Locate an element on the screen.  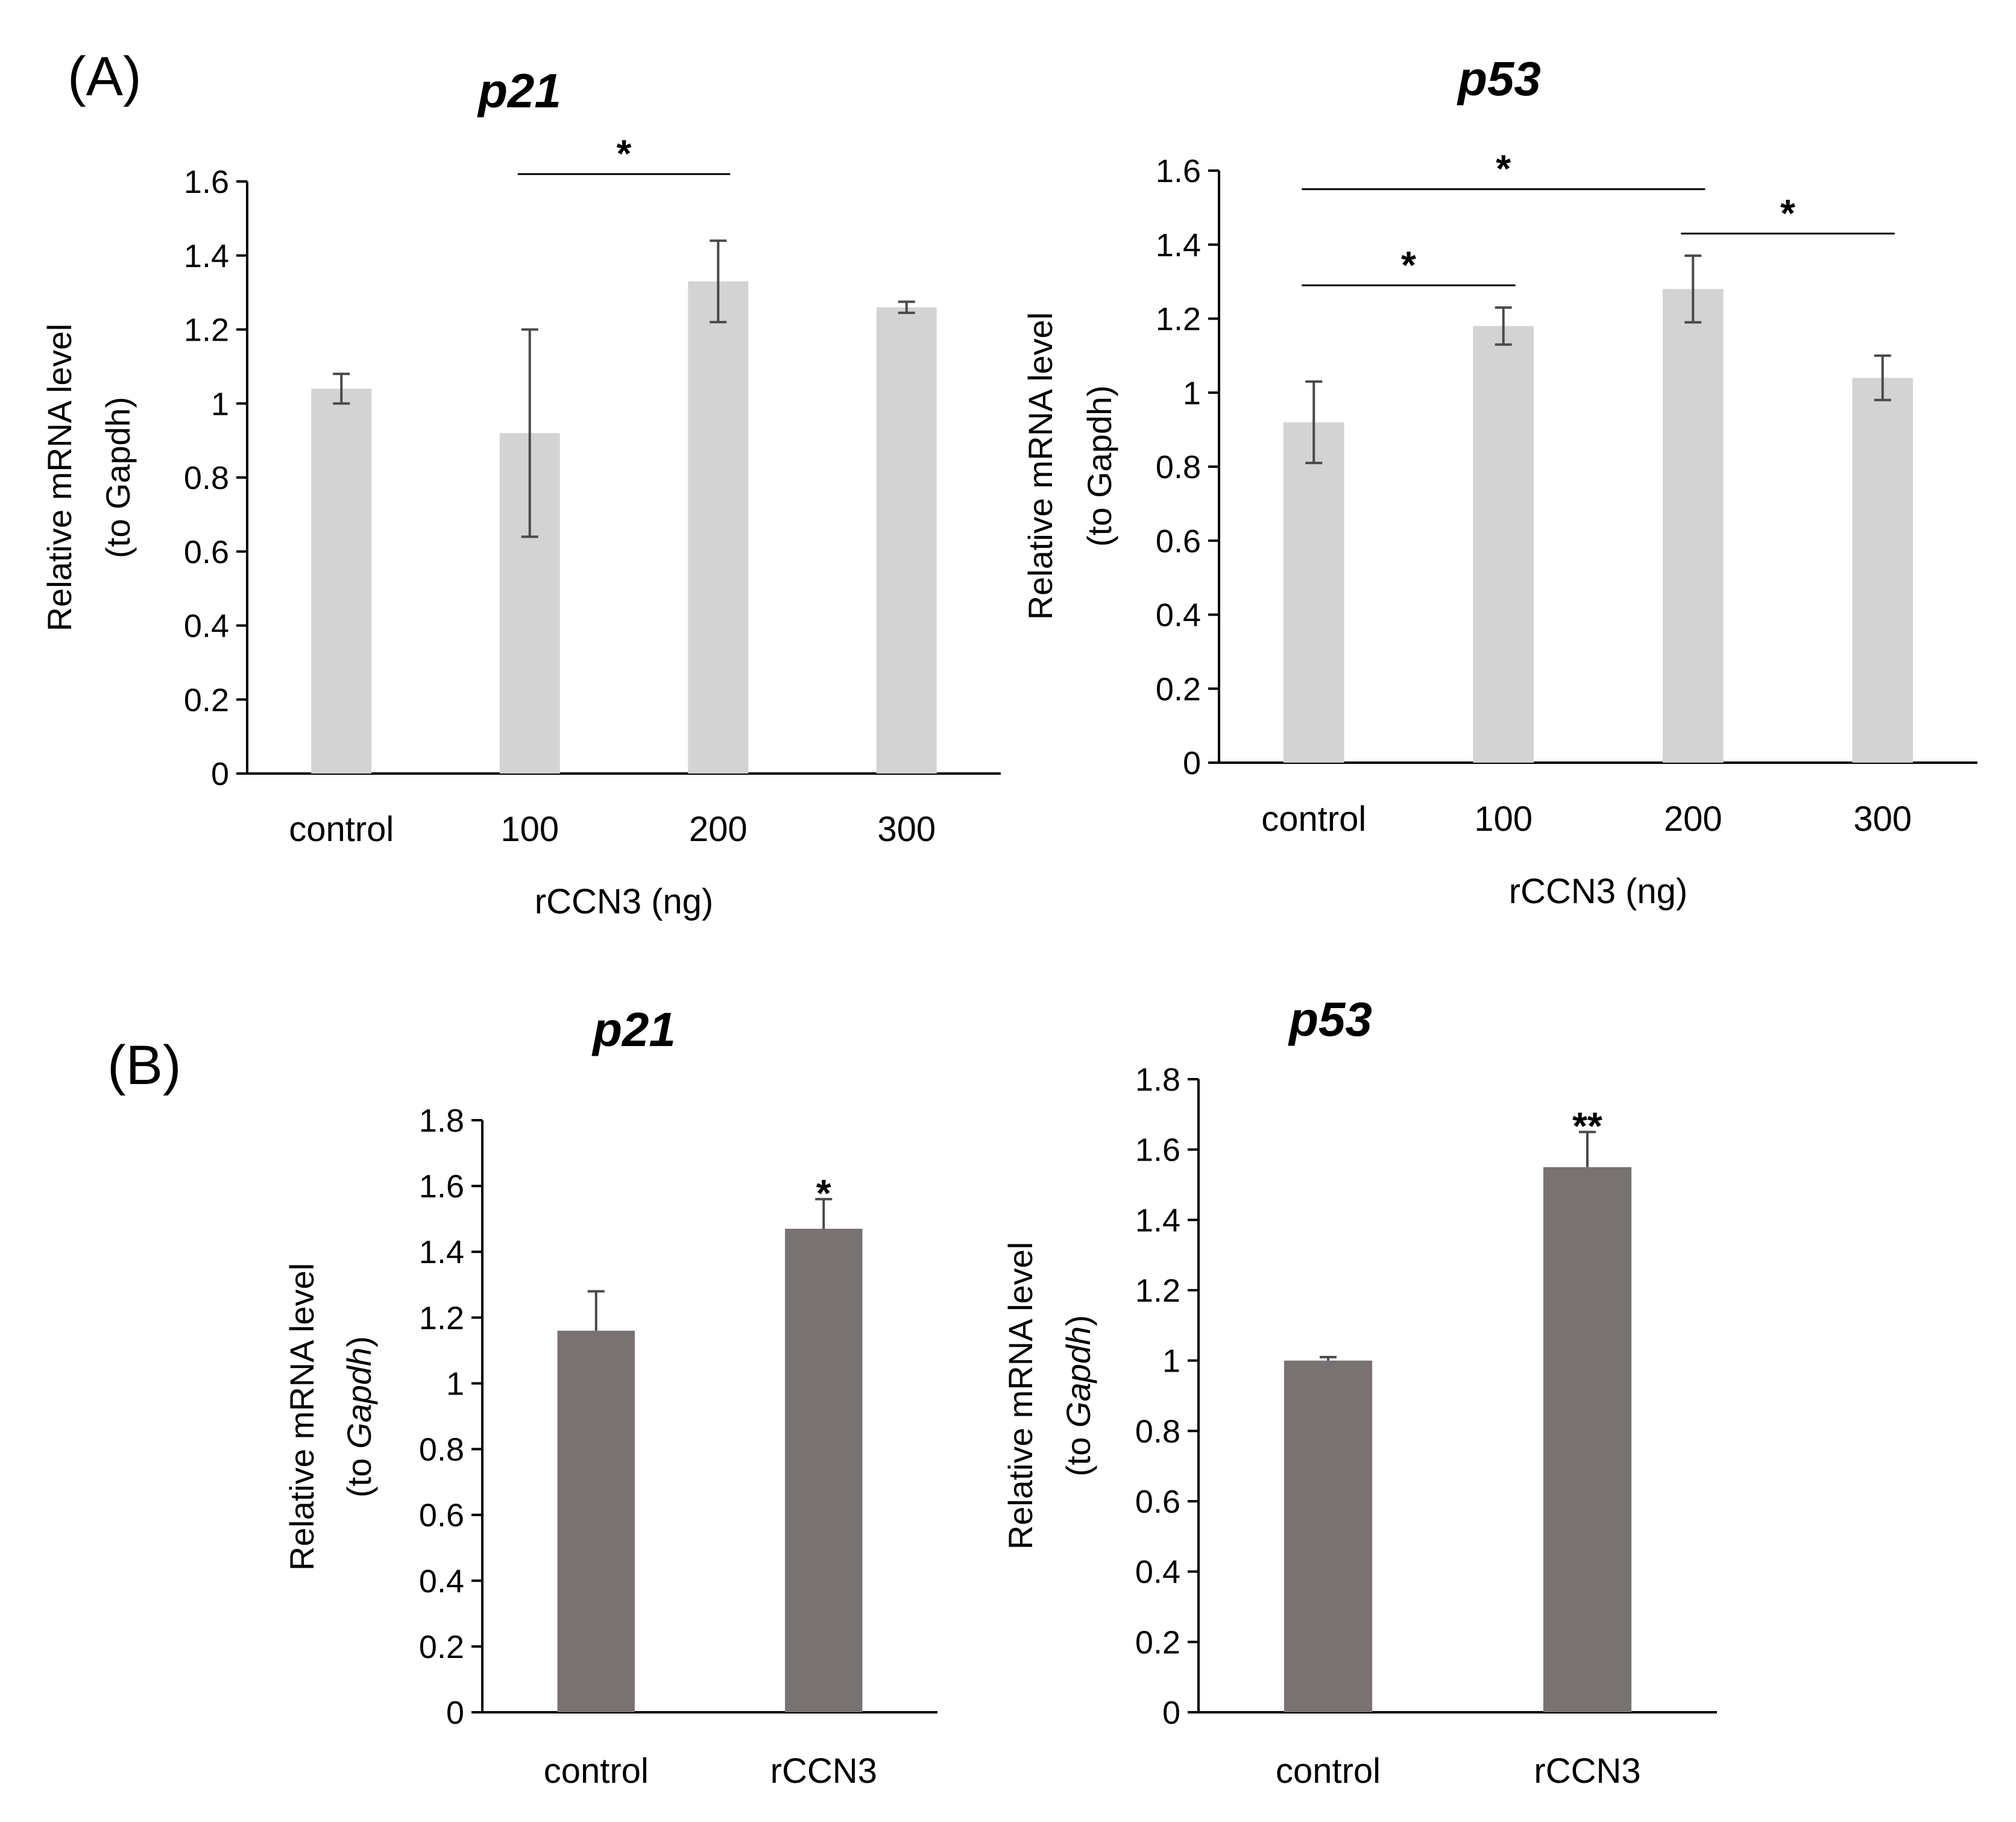
panel-label-a: (A) is located at coordinates (105, 76).